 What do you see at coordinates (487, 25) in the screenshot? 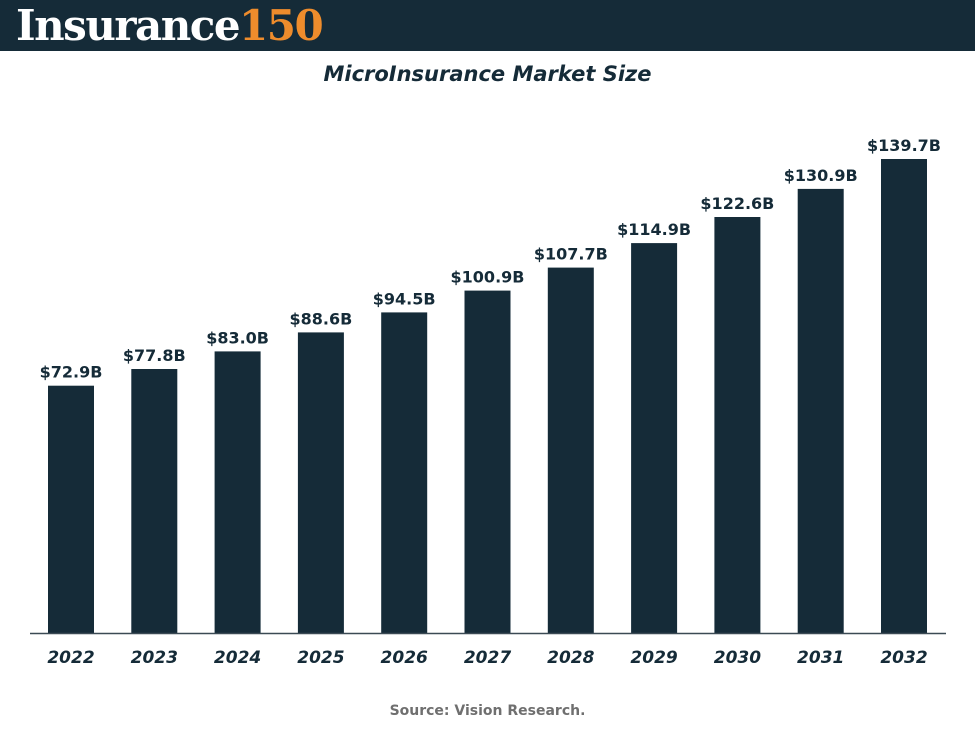
I see `header-bar: Insurance150` at bounding box center [487, 25].